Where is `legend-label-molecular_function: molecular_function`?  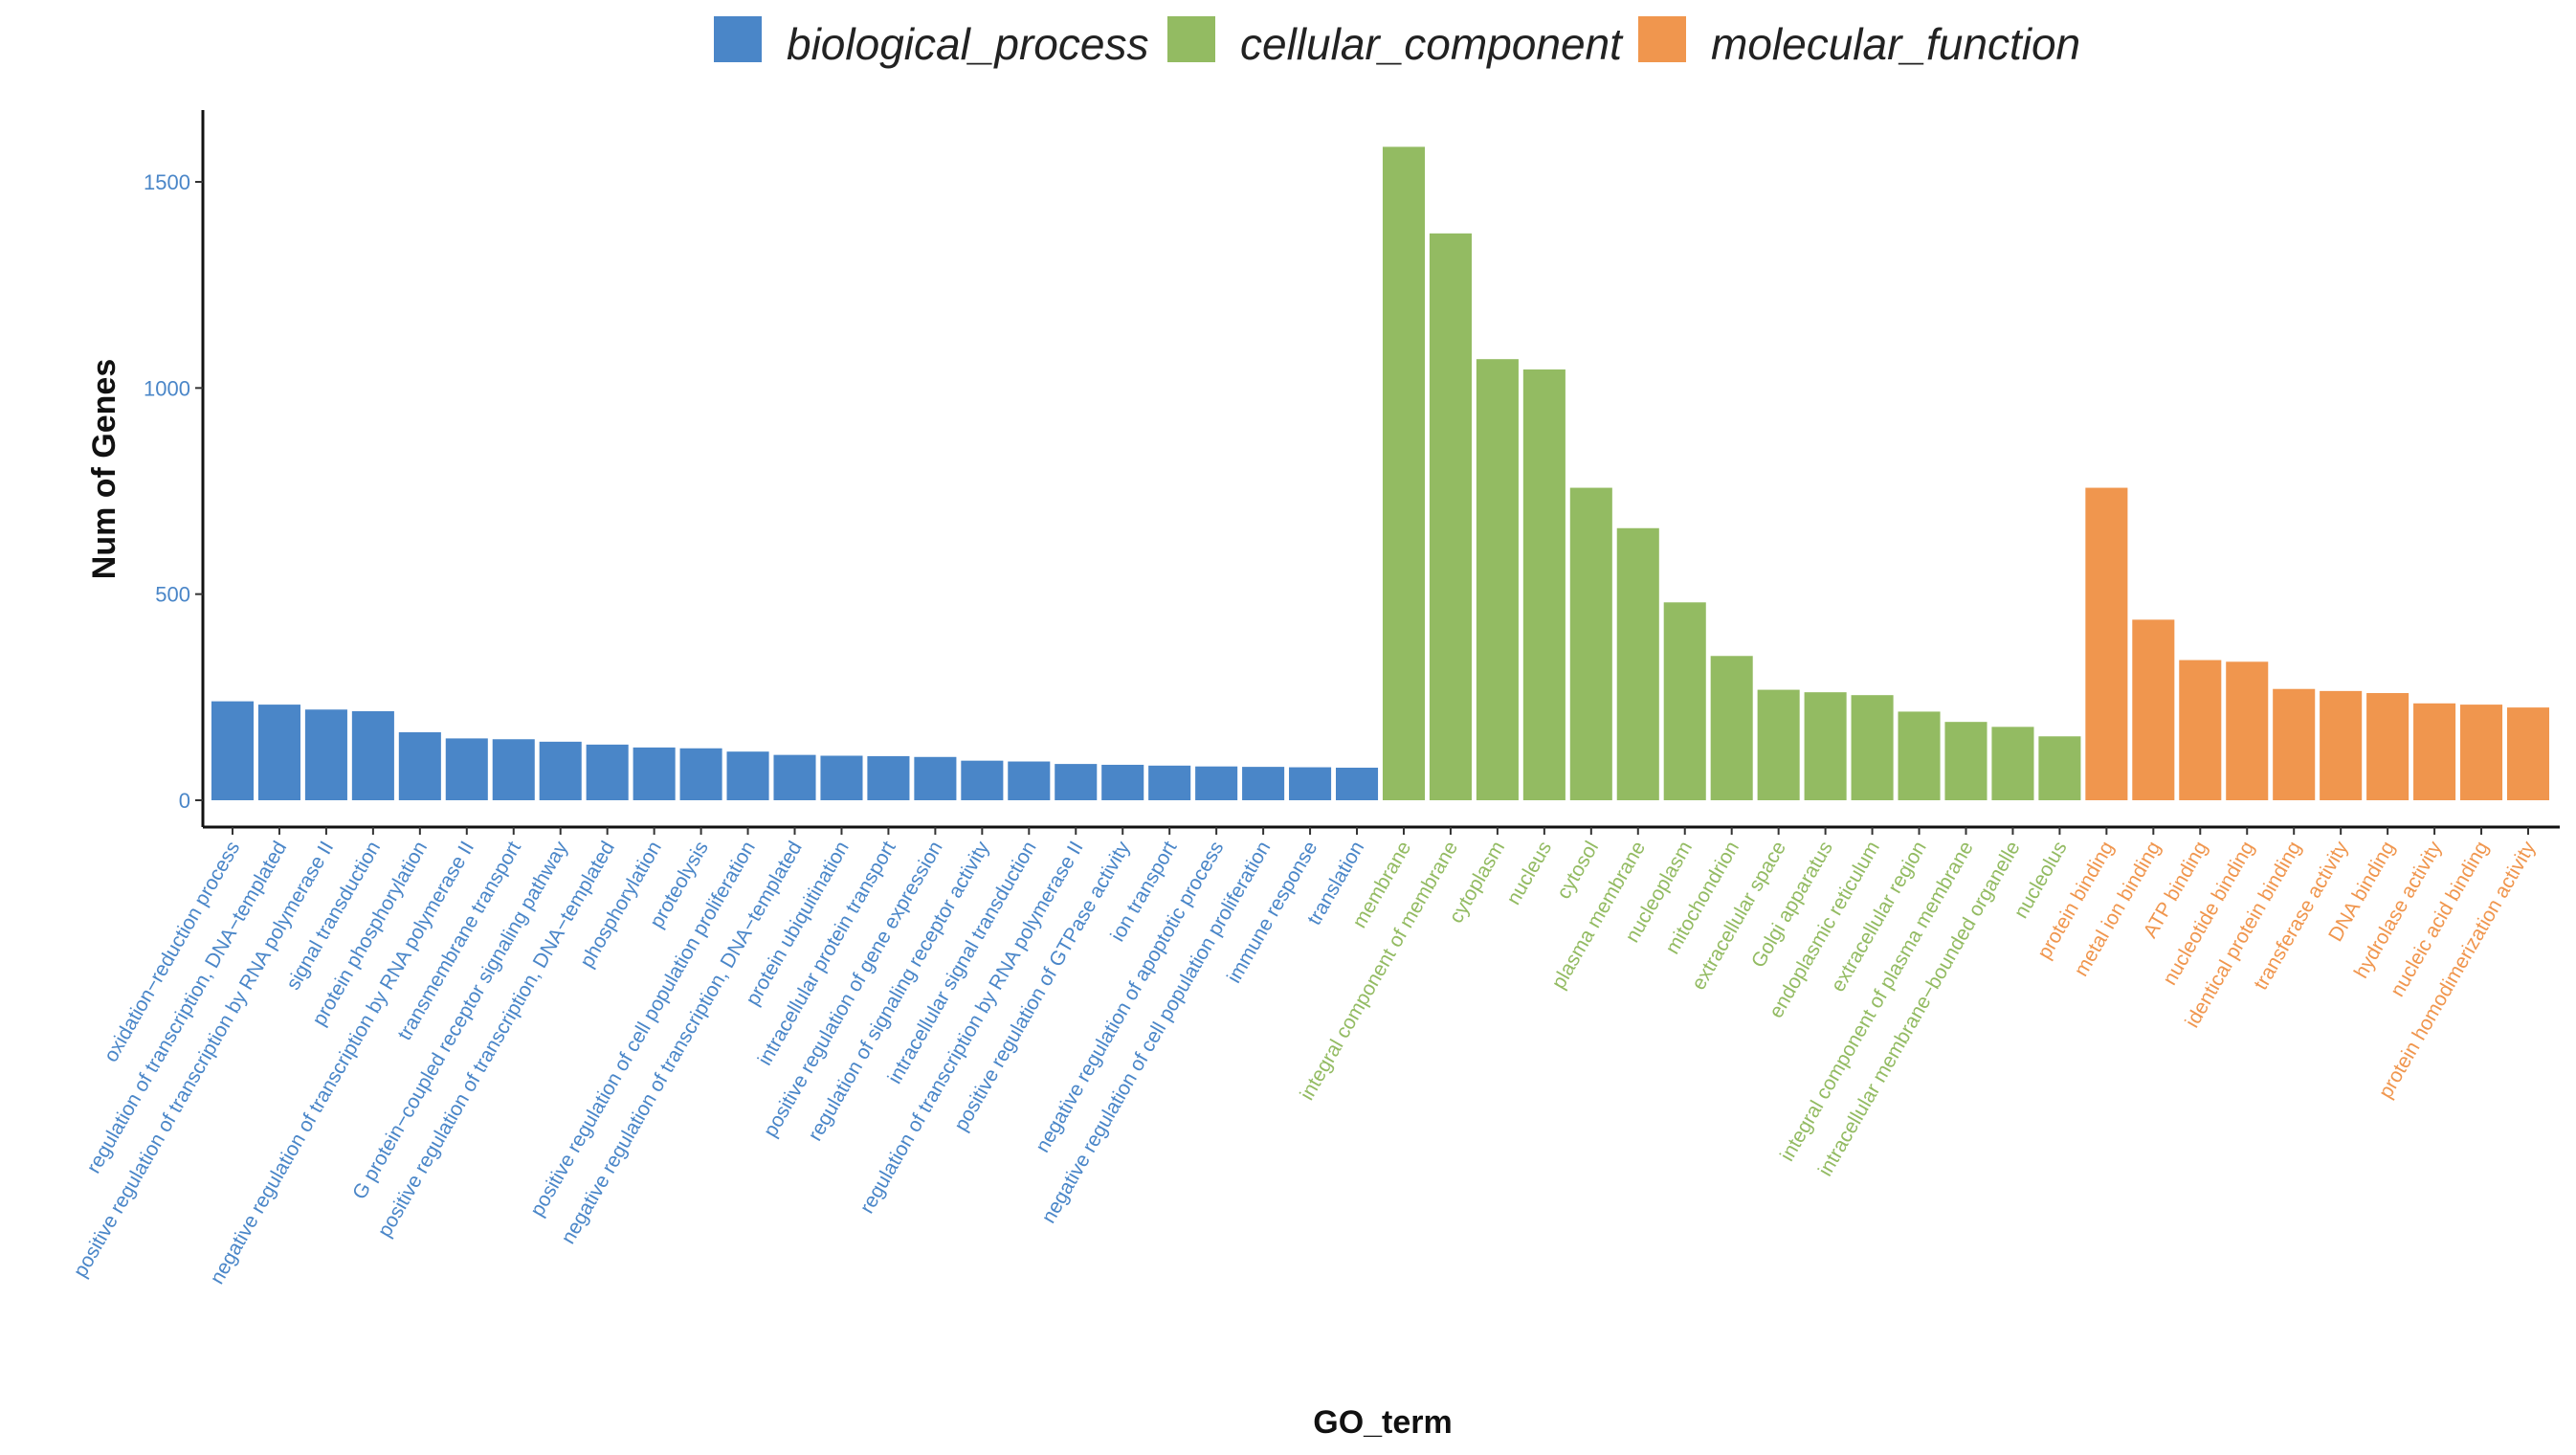 legend-label-molecular_function: molecular_function is located at coordinates (1895, 44).